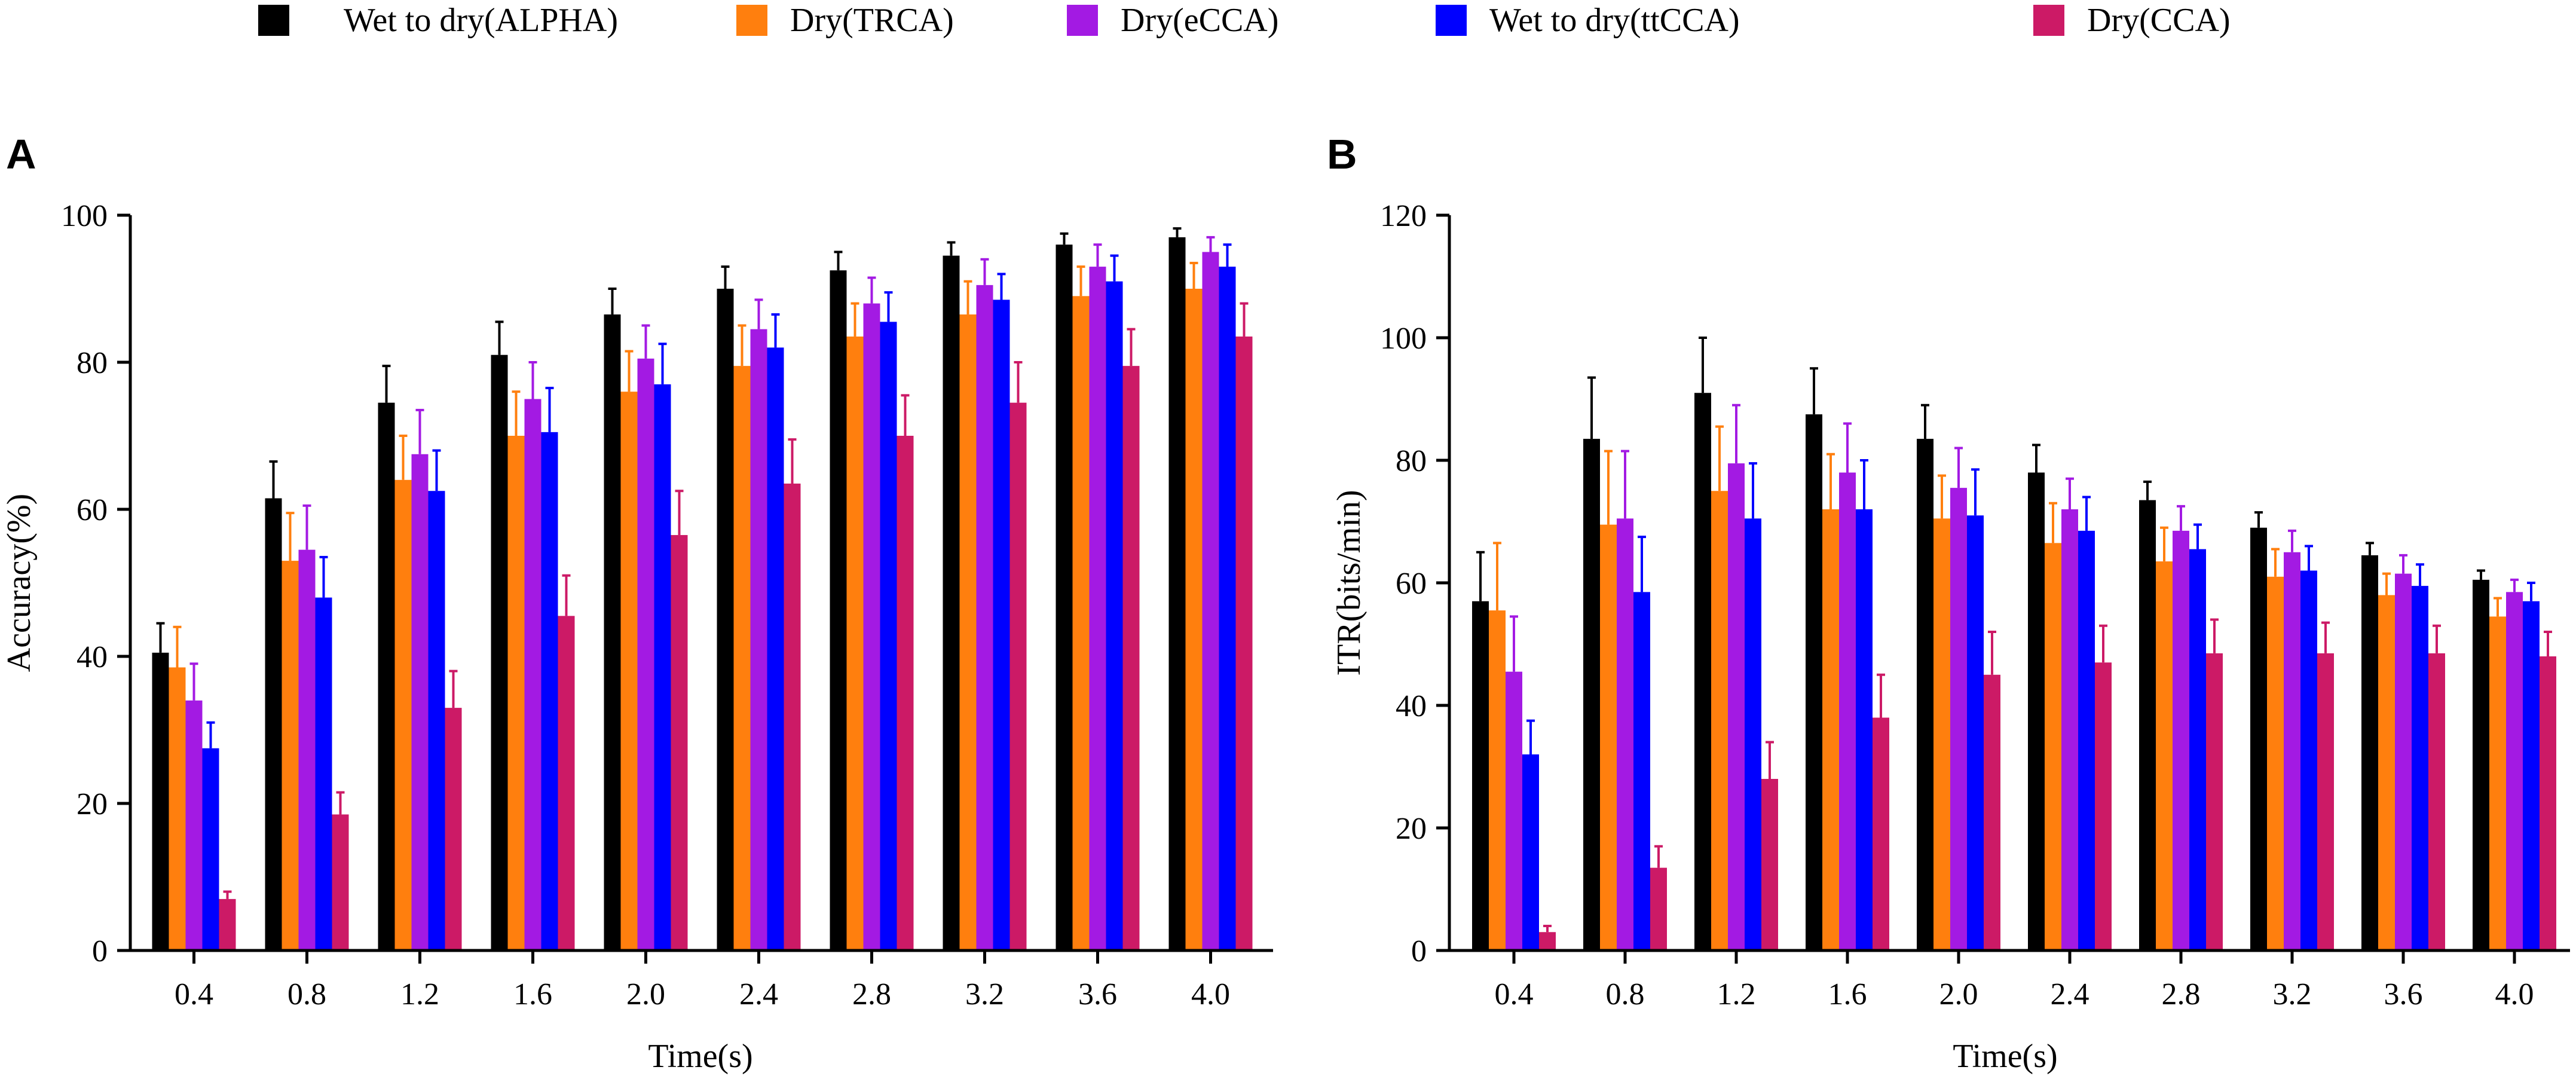 The width and height of the screenshot is (2576, 1079). I want to click on x-tick-label: 0.8, so click(1625, 994).